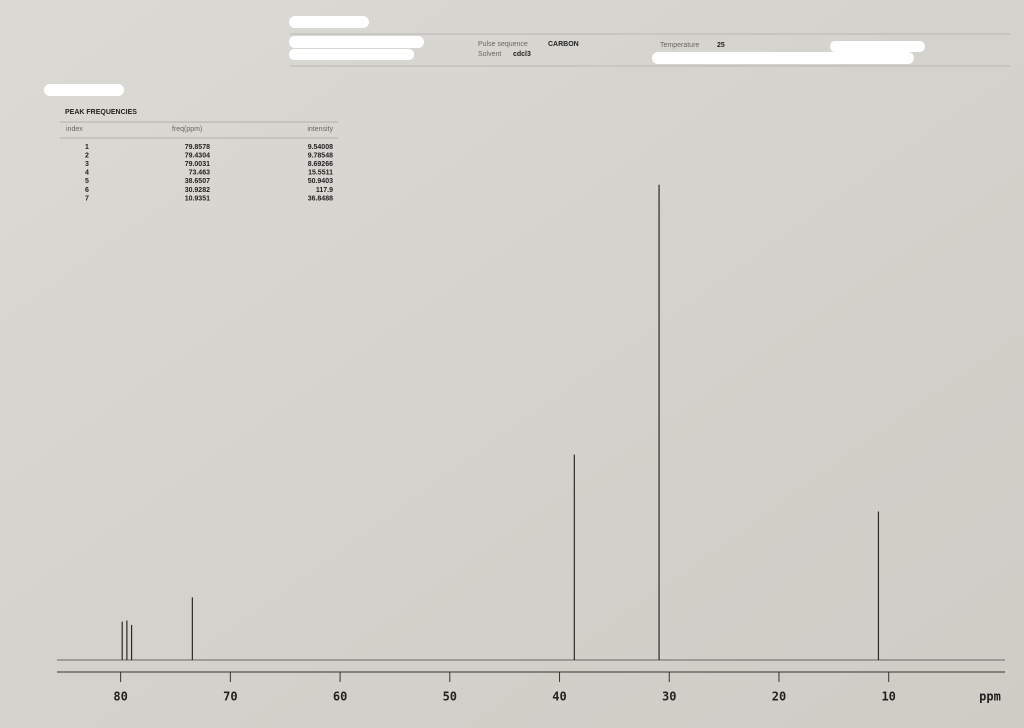 The image size is (1024, 728). Describe the element at coordinates (320, 147) in the screenshot. I see `table-intensity: 9.54008` at that location.